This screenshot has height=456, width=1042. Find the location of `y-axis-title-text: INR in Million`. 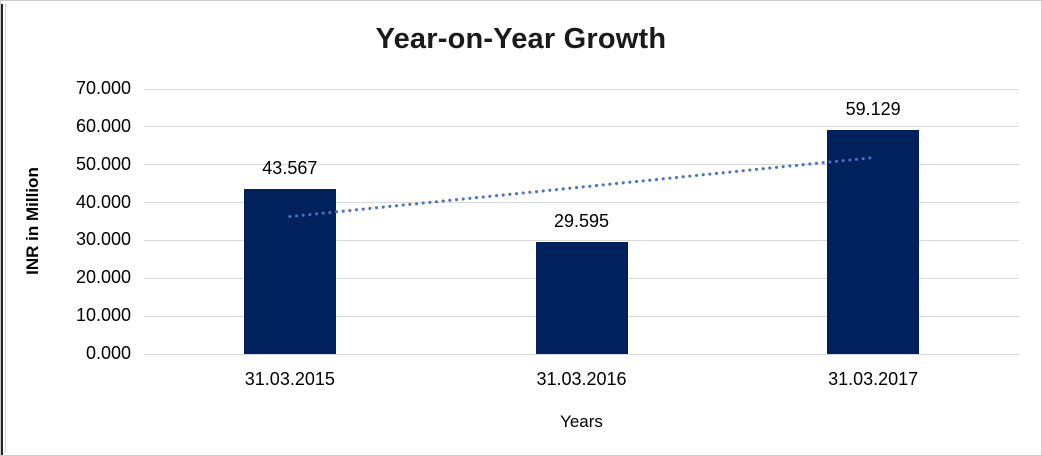

y-axis-title-text: INR in Million is located at coordinates (32, 221).